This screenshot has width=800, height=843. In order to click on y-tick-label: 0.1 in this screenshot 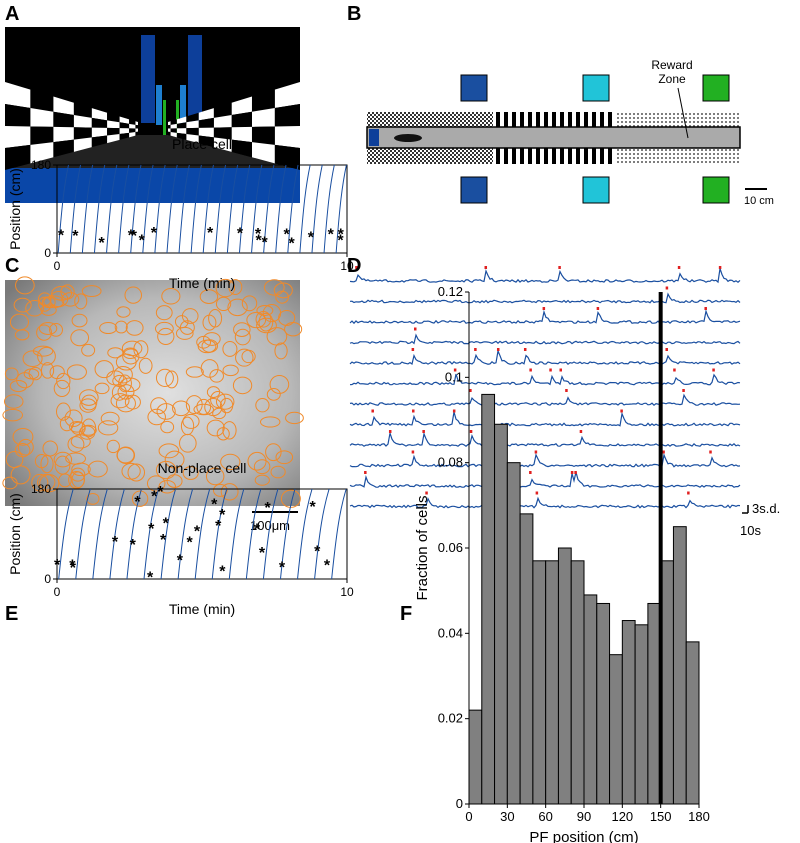, I will do `click(454, 376)`.